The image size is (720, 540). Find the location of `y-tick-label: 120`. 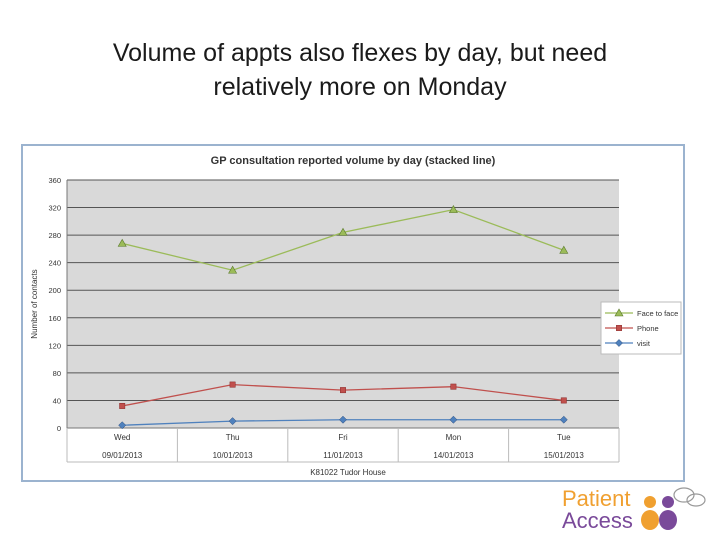

y-tick-label: 120 is located at coordinates (54, 345).